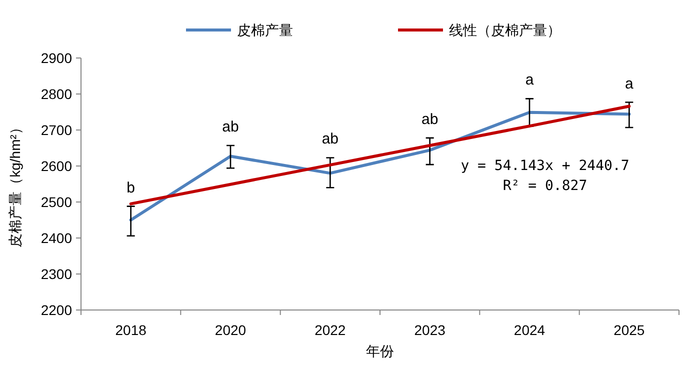 This screenshot has height=365, width=693. I want to click on x-tick-label: 2024, so click(530, 330).